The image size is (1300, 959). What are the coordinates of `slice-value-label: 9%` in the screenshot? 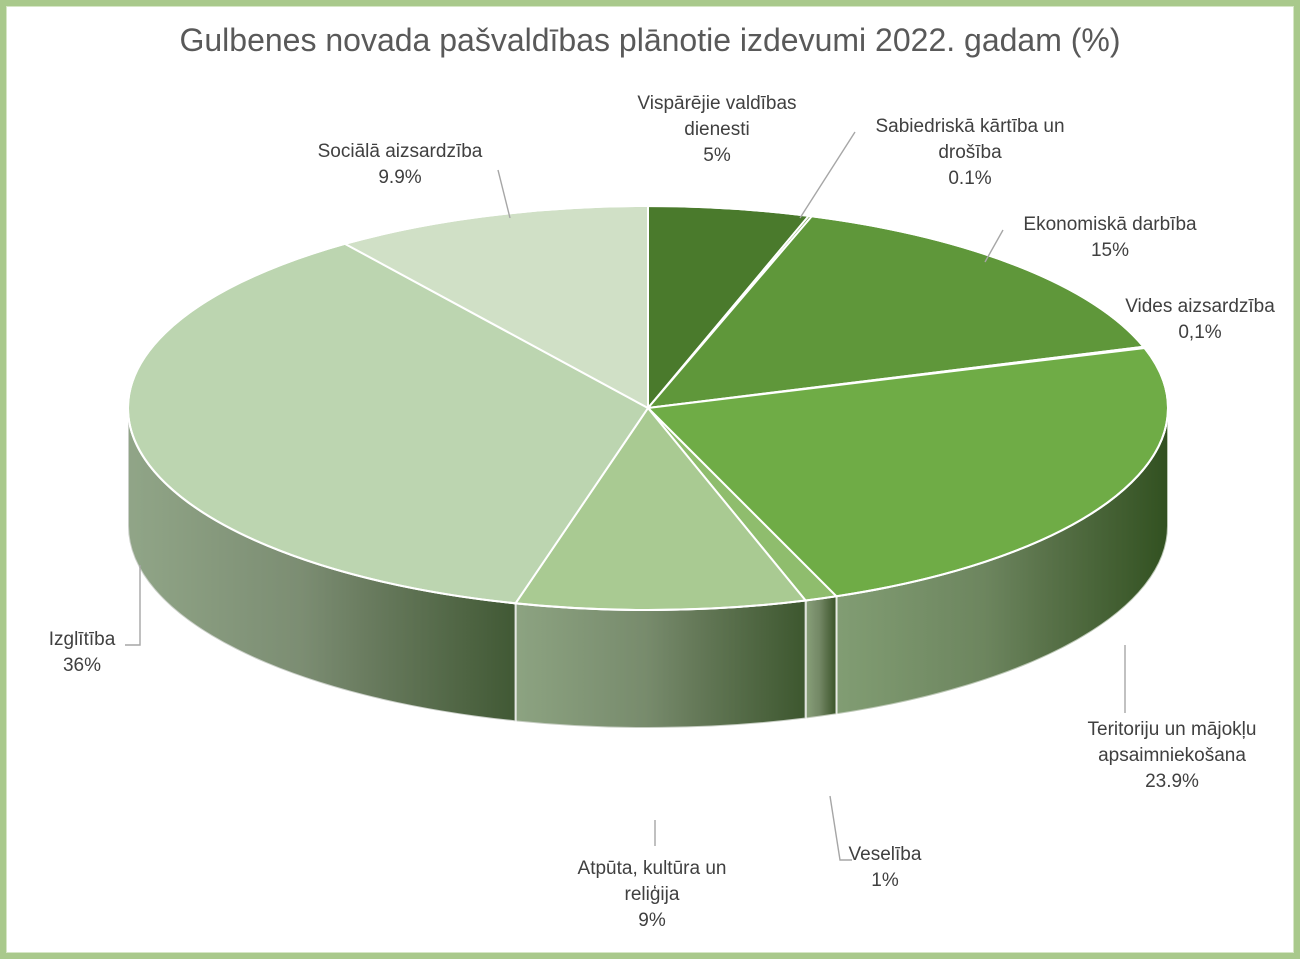 It's located at (652, 920).